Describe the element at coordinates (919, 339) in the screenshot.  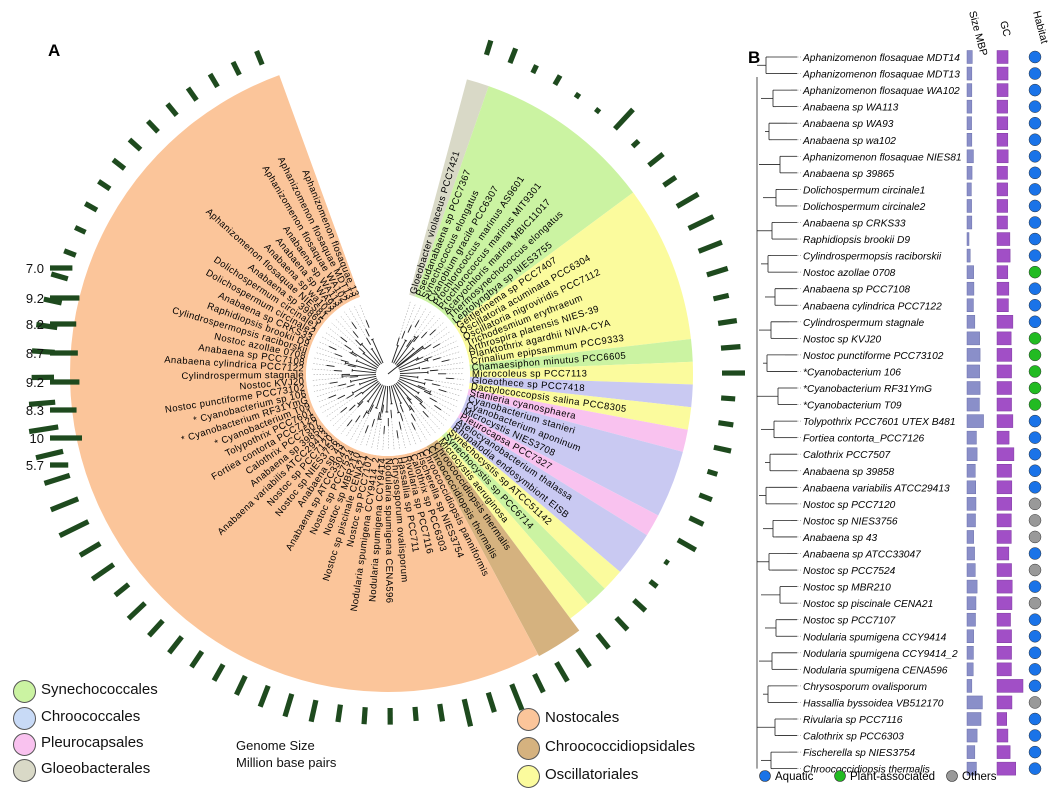
I see `taxon-row: Nostoc sp KVJ20` at that location.